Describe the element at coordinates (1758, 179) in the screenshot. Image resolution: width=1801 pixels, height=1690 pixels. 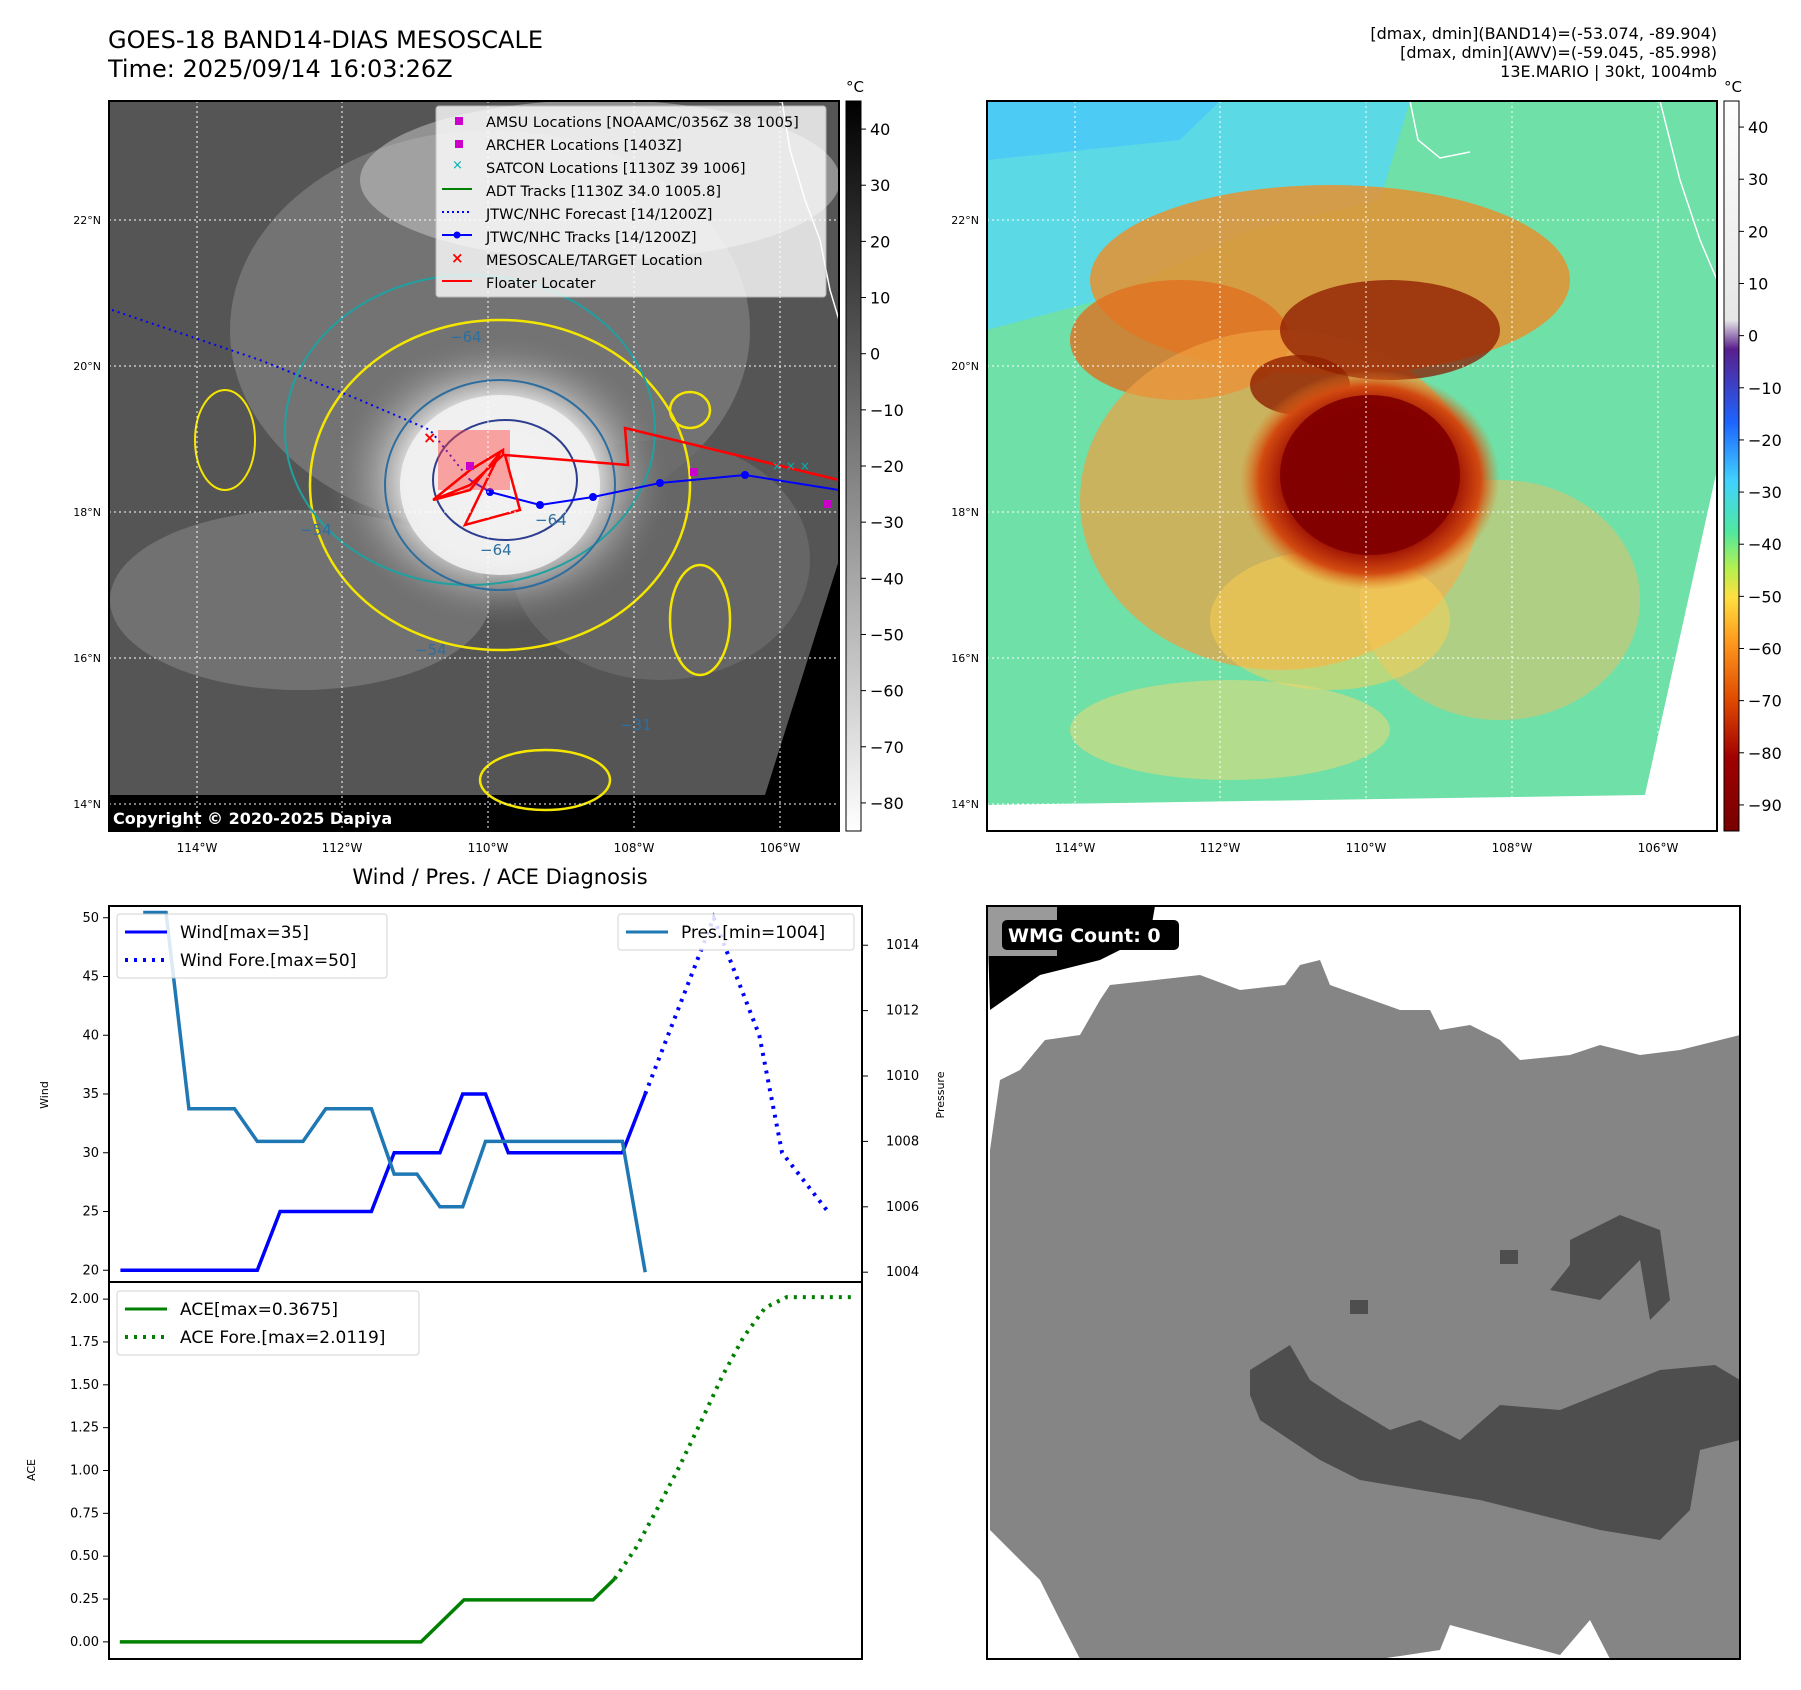
I see `awv-colorbar-tick-label: 30` at that location.